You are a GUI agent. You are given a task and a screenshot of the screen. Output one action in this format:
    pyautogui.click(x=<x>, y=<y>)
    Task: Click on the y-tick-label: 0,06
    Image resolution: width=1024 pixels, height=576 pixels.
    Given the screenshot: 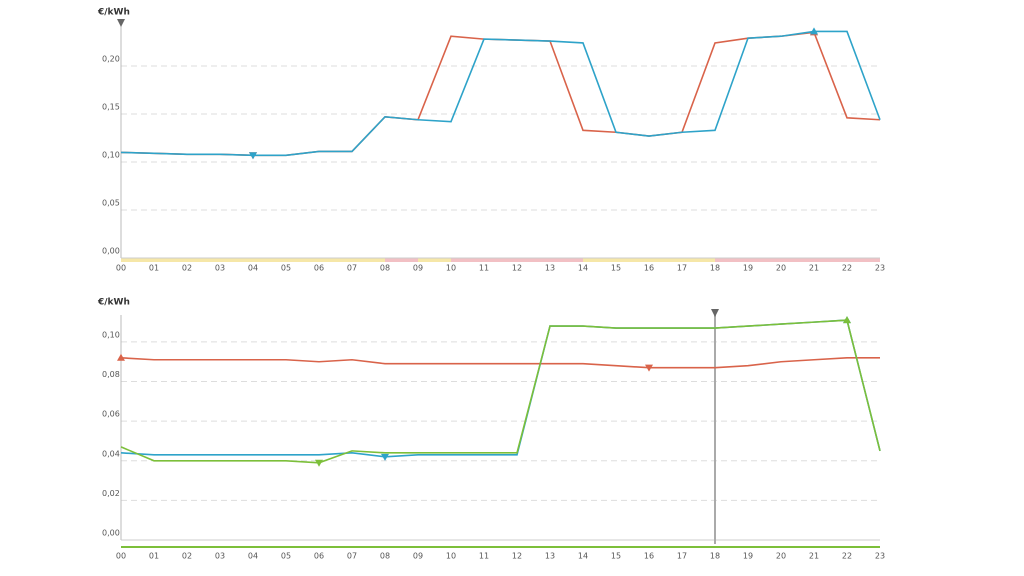 What is the action you would take?
    pyautogui.click(x=111, y=414)
    